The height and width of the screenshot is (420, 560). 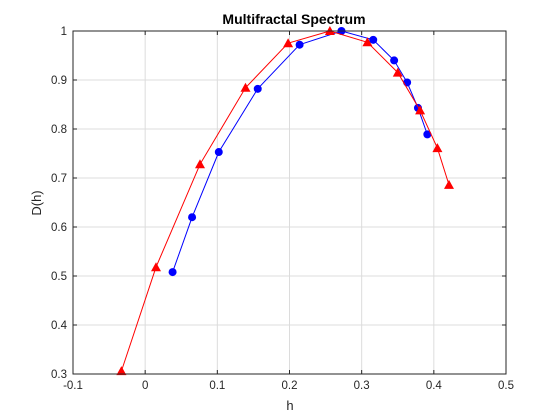 What do you see at coordinates (59, 179) in the screenshot?
I see `y-tick-label: 0.7` at bounding box center [59, 179].